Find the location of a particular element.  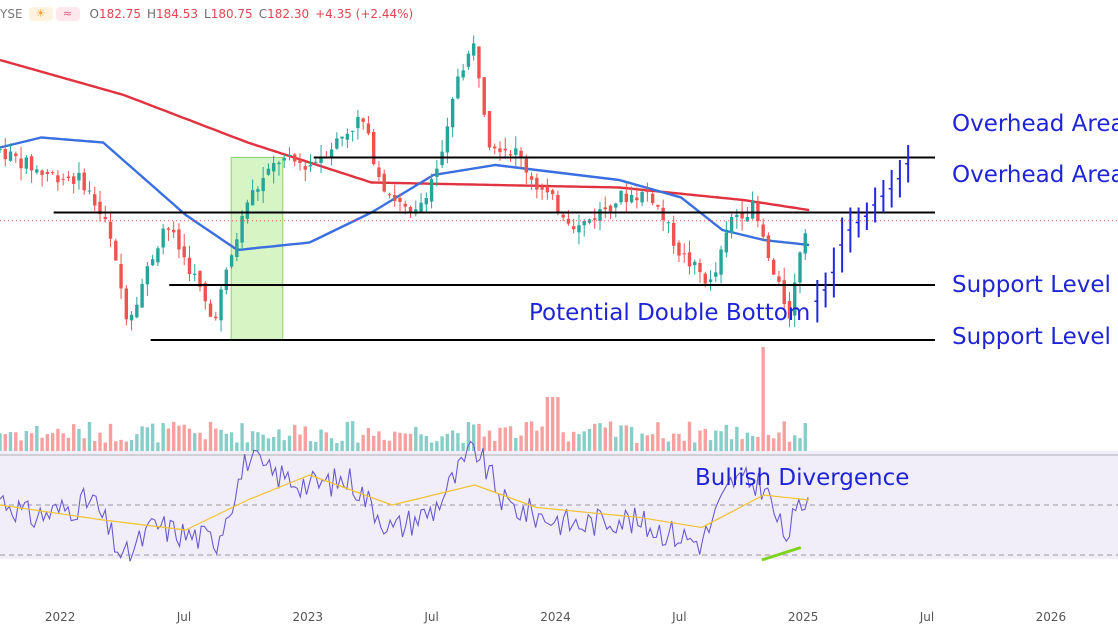

low-key: L is located at coordinates (207, 14).